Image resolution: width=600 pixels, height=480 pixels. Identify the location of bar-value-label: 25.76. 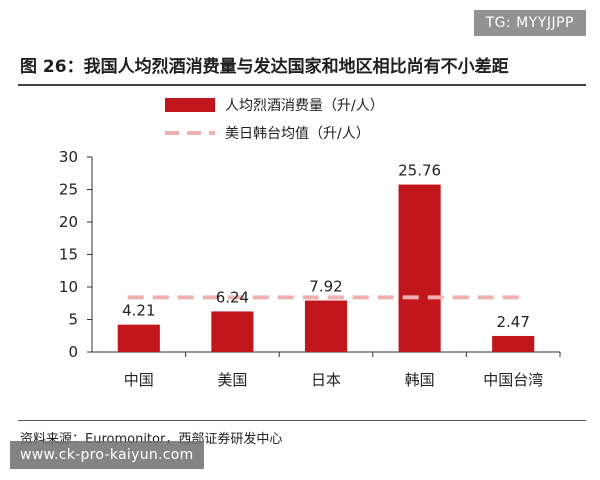
(419, 171).